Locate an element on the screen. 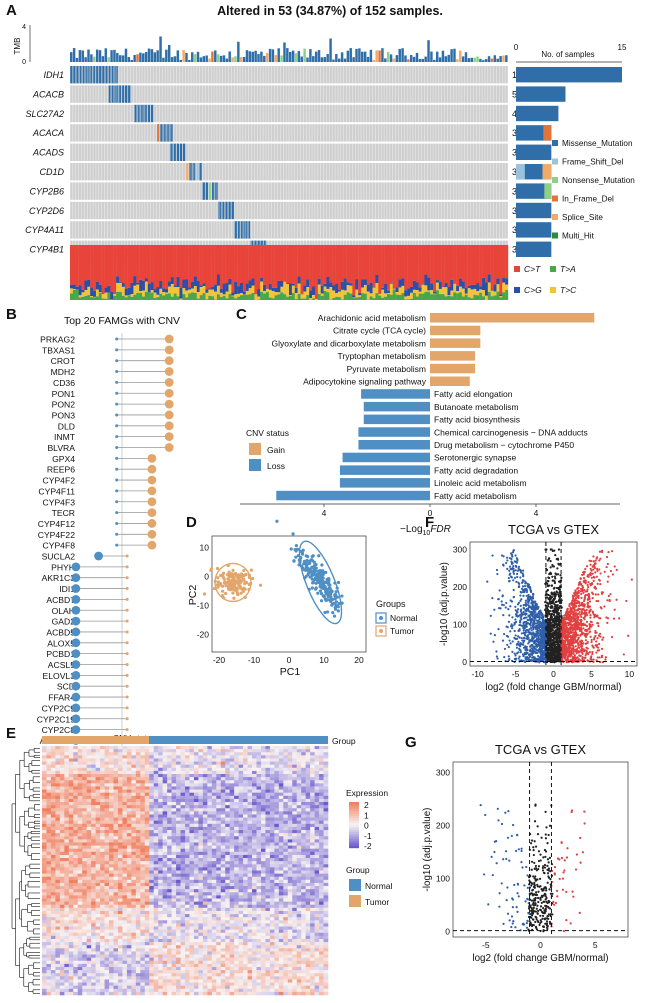  pca-tumor-point is located at coordinates (204, 594).